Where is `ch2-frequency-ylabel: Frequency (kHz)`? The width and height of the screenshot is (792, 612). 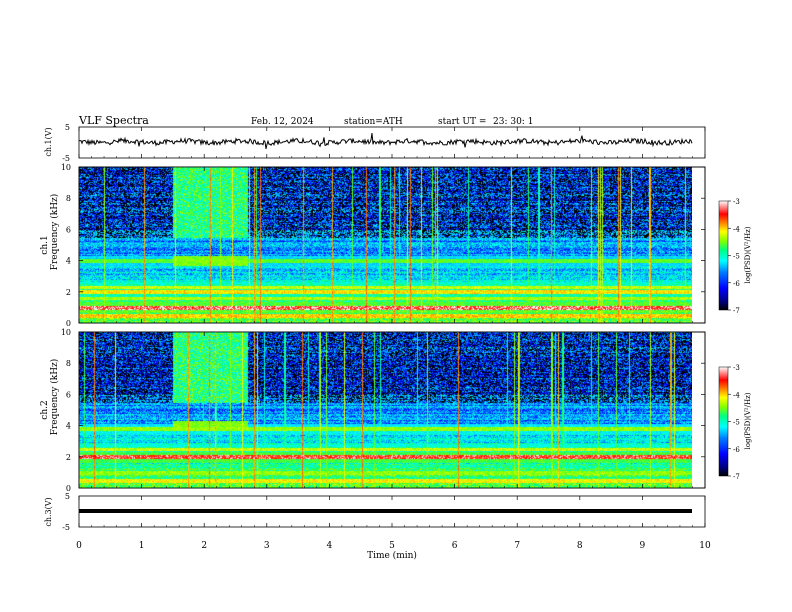
ch2-frequency-ylabel: Frequency (kHz) is located at coordinates (54, 397).